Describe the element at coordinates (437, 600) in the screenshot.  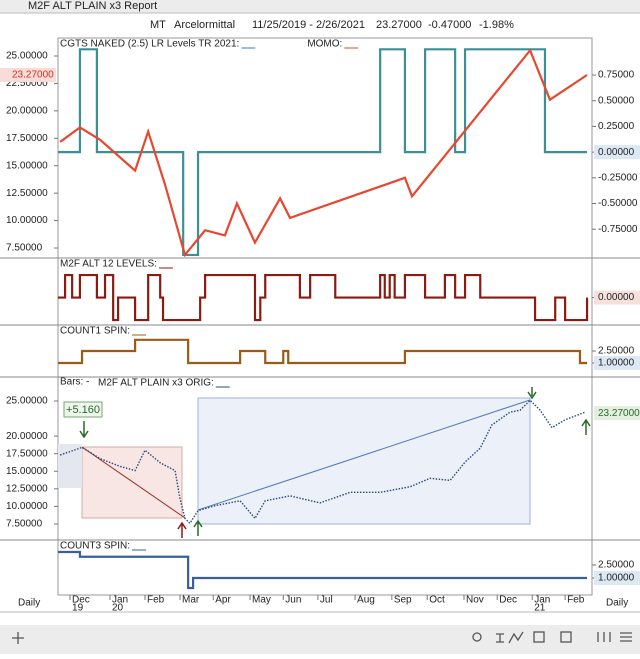
I see `x-tick-label: Oct` at that location.